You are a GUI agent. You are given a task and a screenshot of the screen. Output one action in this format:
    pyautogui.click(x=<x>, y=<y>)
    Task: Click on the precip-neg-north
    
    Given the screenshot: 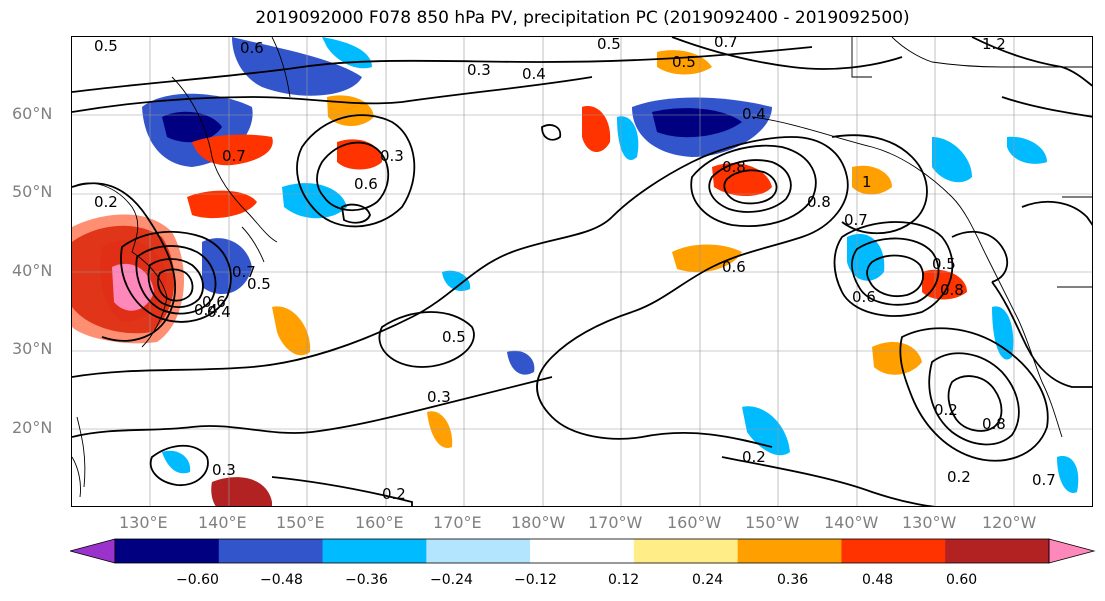 What is the action you would take?
    pyautogui.click(x=297, y=66)
    